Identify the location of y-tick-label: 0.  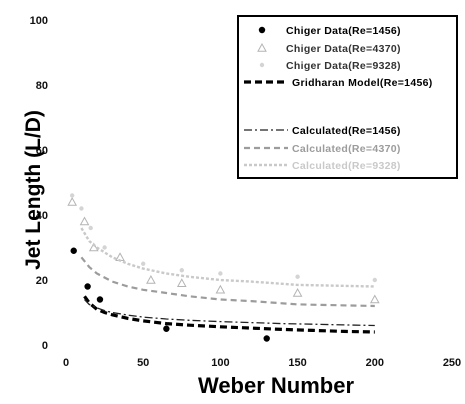
(45, 346).